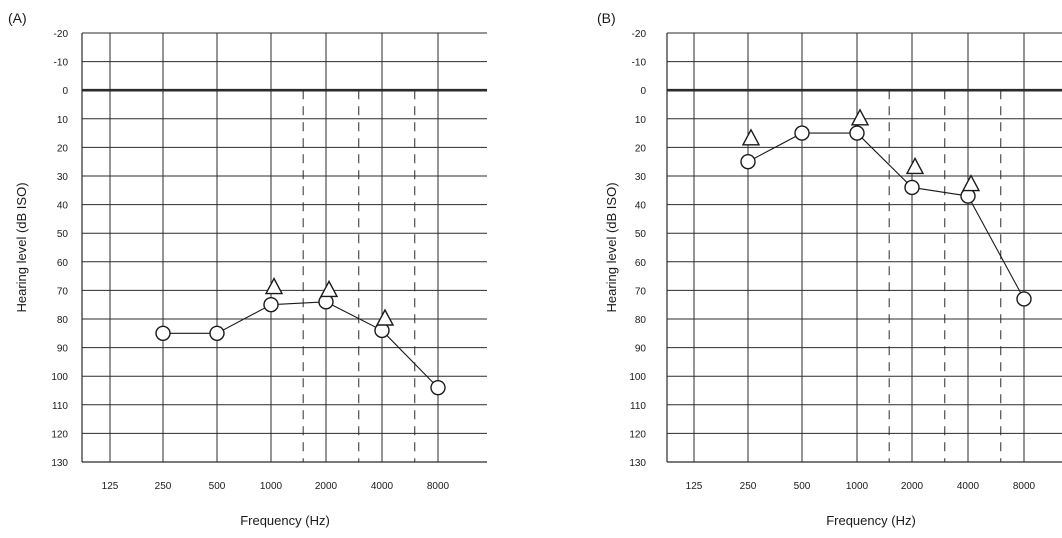  Describe the element at coordinates (606, 18) in the screenshot. I see `panel-label: (B)` at that location.